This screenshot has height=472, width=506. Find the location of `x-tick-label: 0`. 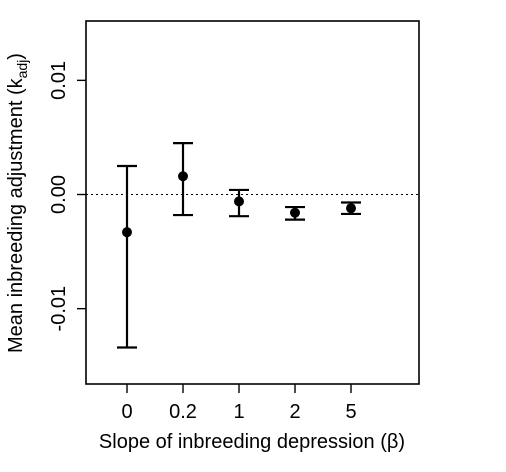

x-tick-label: 0 is located at coordinates (126, 412).